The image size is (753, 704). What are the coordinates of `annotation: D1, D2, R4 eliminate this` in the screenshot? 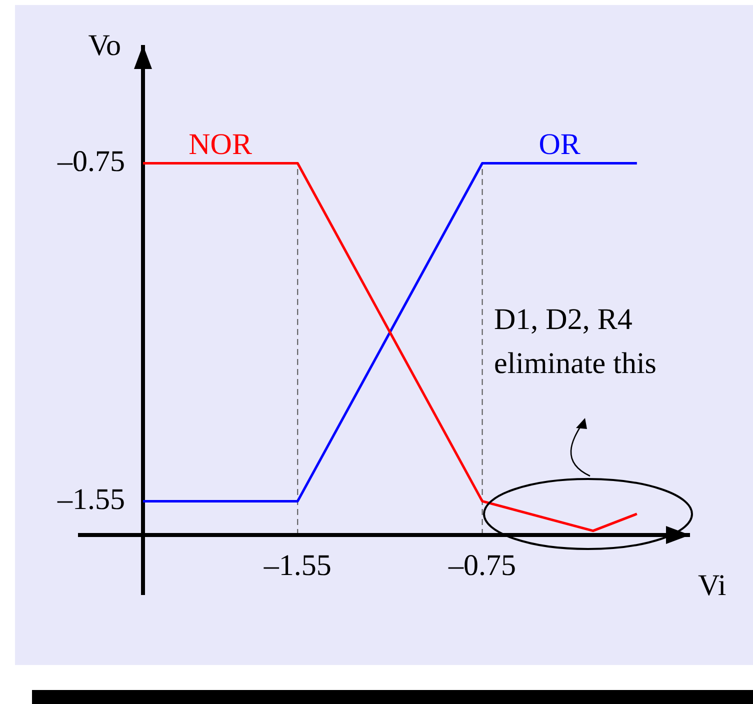 It's located at (576, 342).